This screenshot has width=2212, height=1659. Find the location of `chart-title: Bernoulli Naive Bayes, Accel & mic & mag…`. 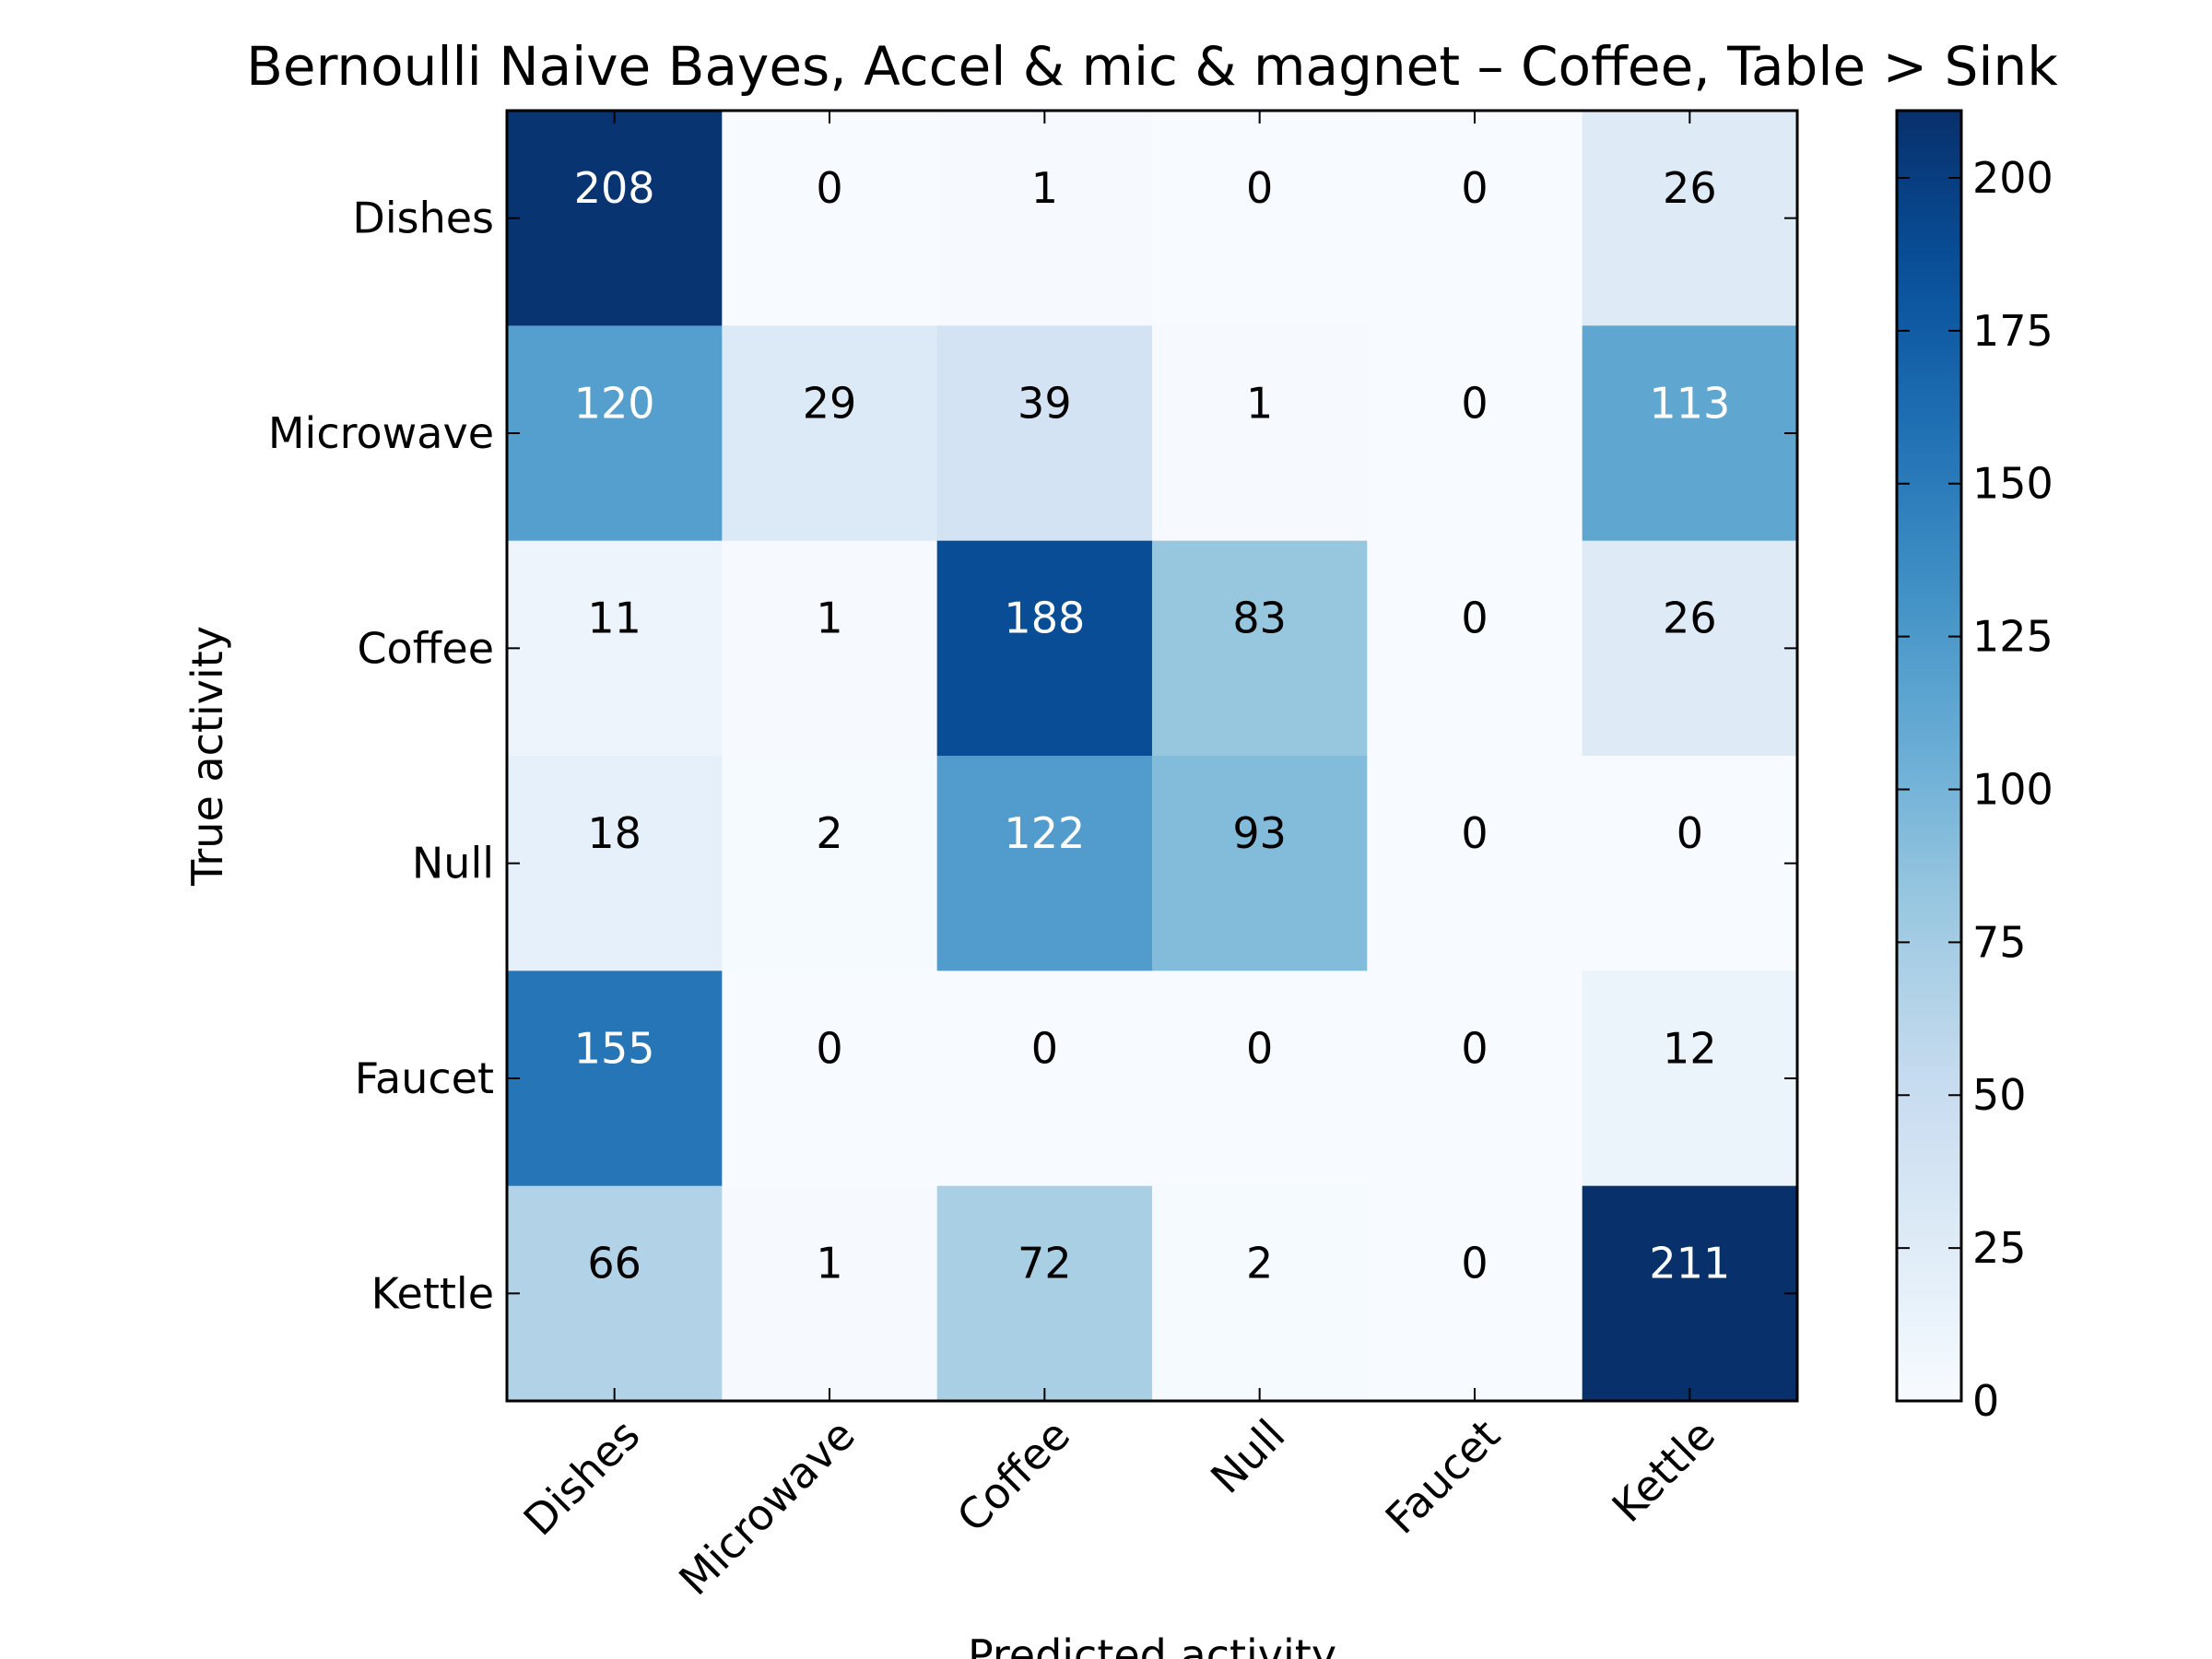

chart-title: Bernoulli Naive Bayes, Accel & mic & mag… is located at coordinates (1152, 66).